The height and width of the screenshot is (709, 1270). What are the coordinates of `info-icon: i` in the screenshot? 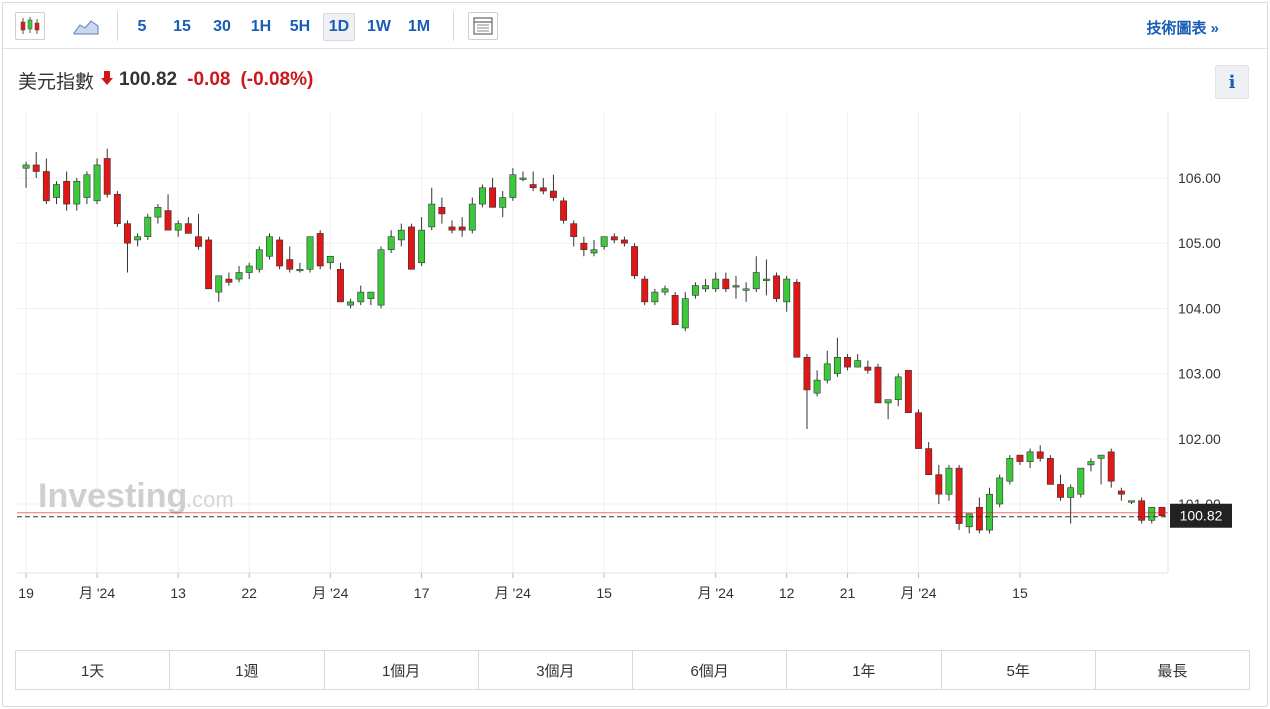 It's located at (1232, 82).